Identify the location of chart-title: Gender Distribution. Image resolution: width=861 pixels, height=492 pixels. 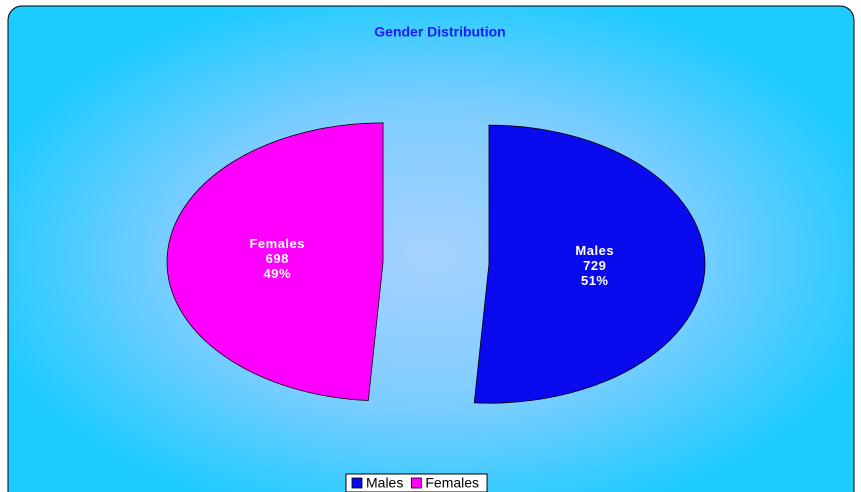
(439, 32).